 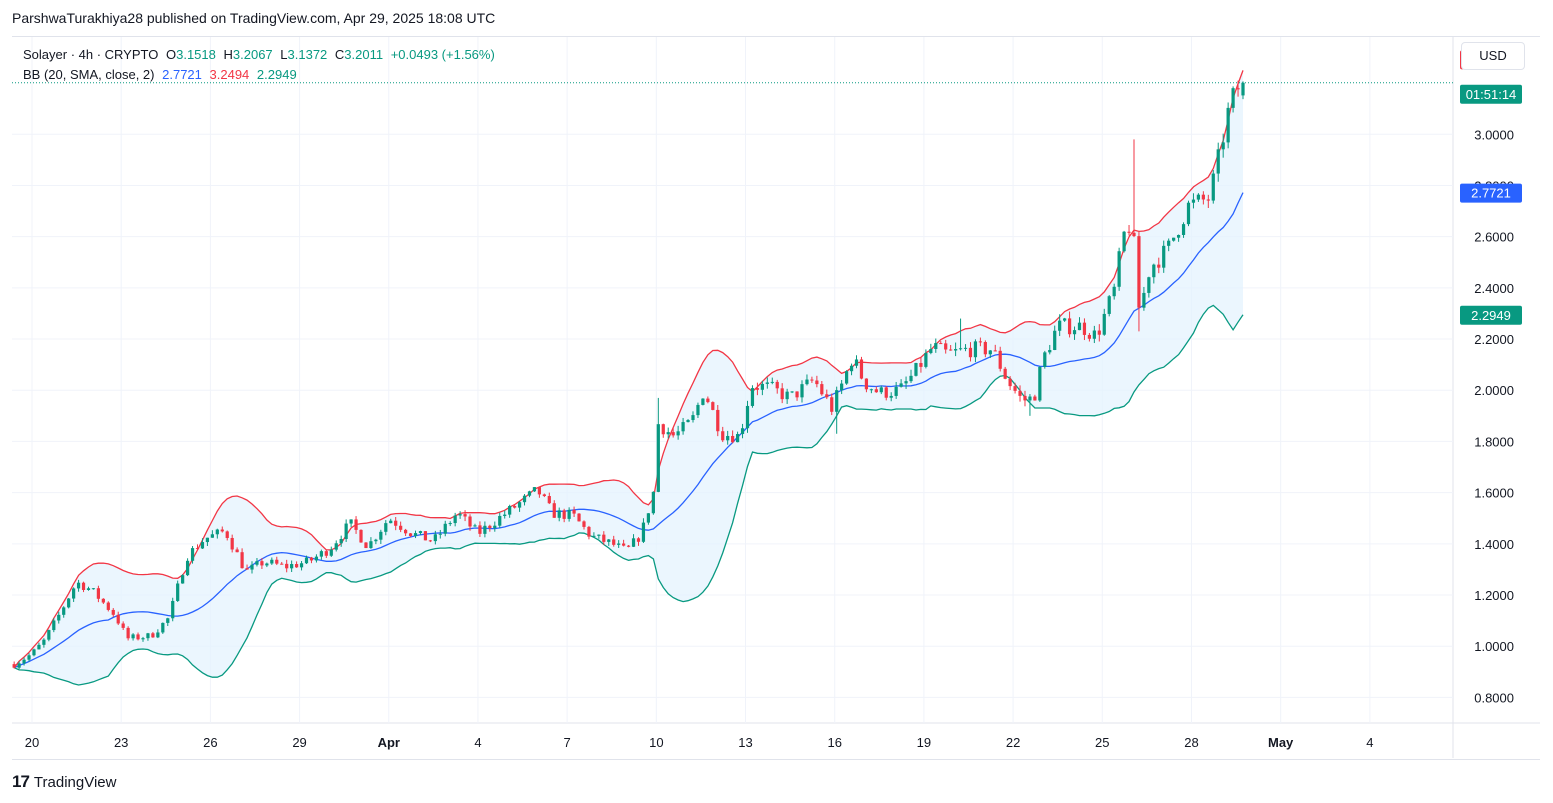 What do you see at coordinates (64, 782) in the screenshot?
I see `tradingview-footer: 17 TradingView` at bounding box center [64, 782].